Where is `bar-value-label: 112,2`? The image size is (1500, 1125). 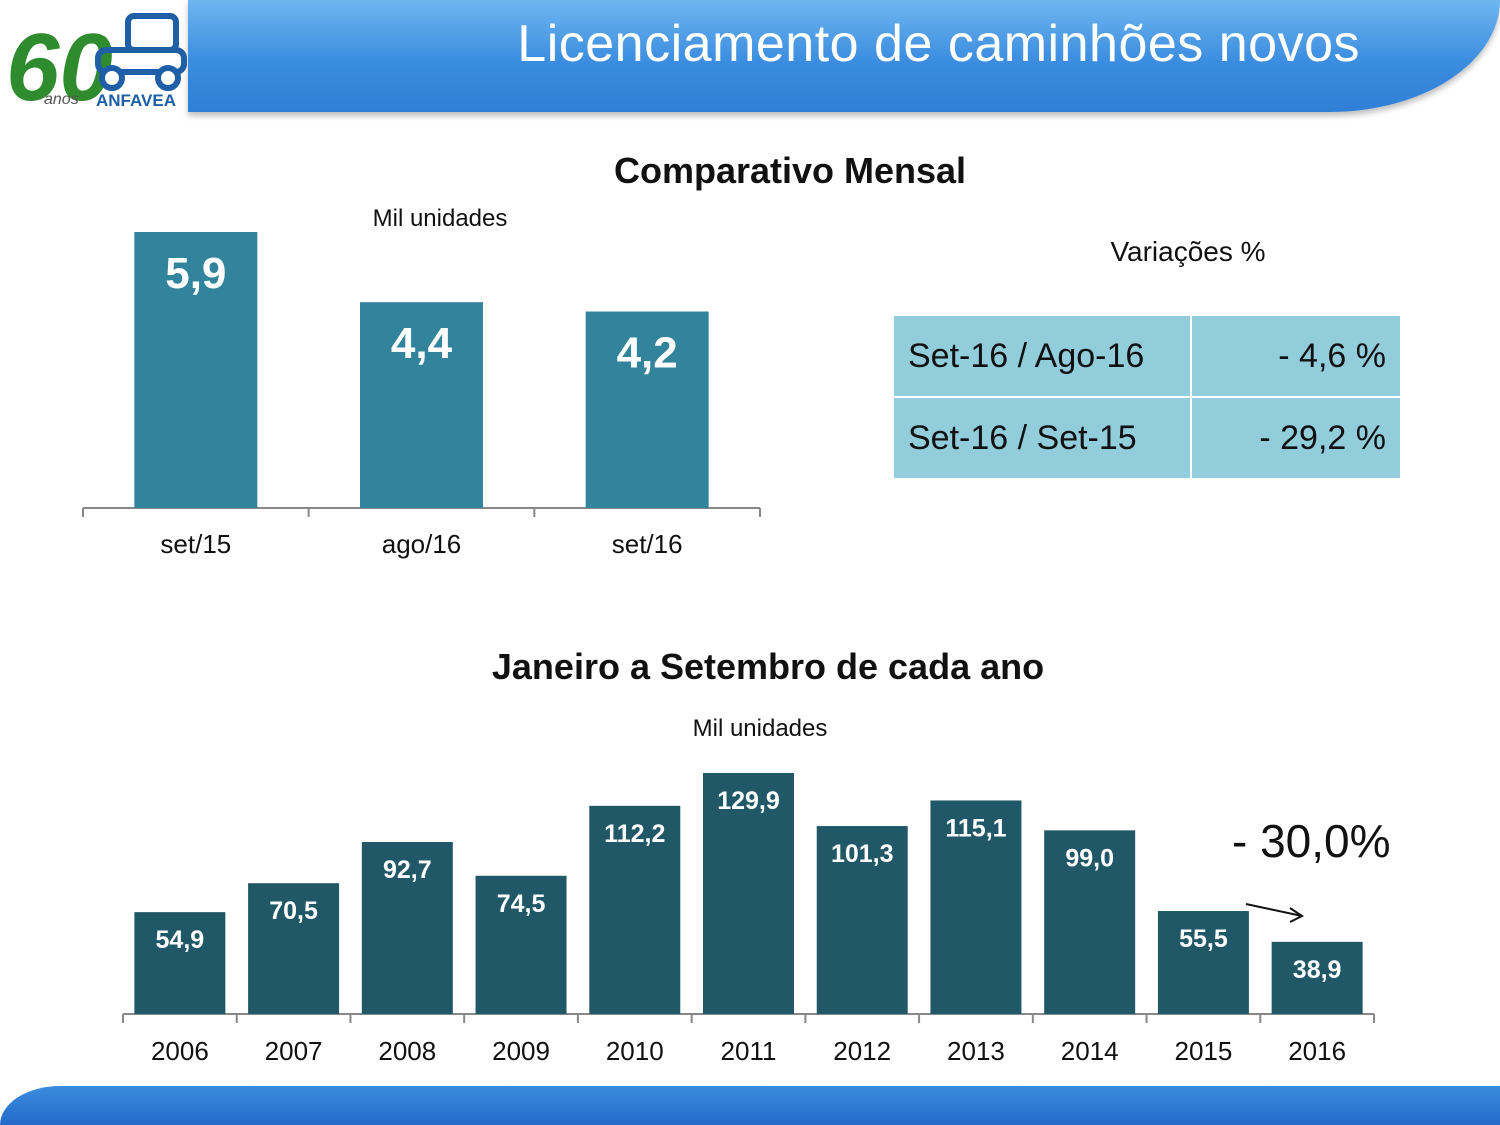
bar-value-label: 112,2 is located at coordinates (634, 834).